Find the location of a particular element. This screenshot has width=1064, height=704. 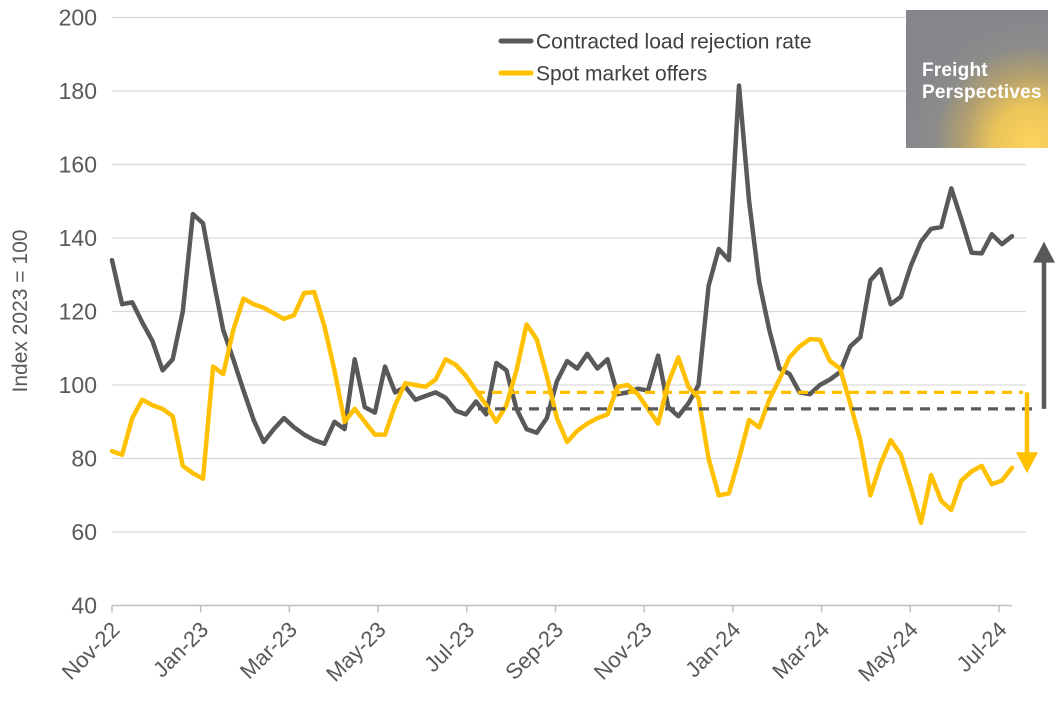

freight-perspectives-logo: Freight Perspectives is located at coordinates (977, 79).